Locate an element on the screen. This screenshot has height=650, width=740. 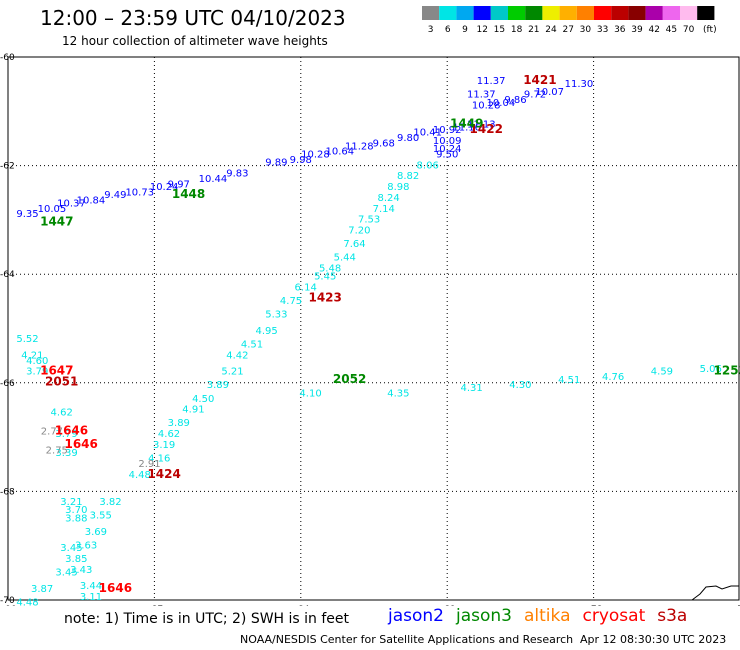
swh-point-jason3: 6.14 is located at coordinates (306, 287).